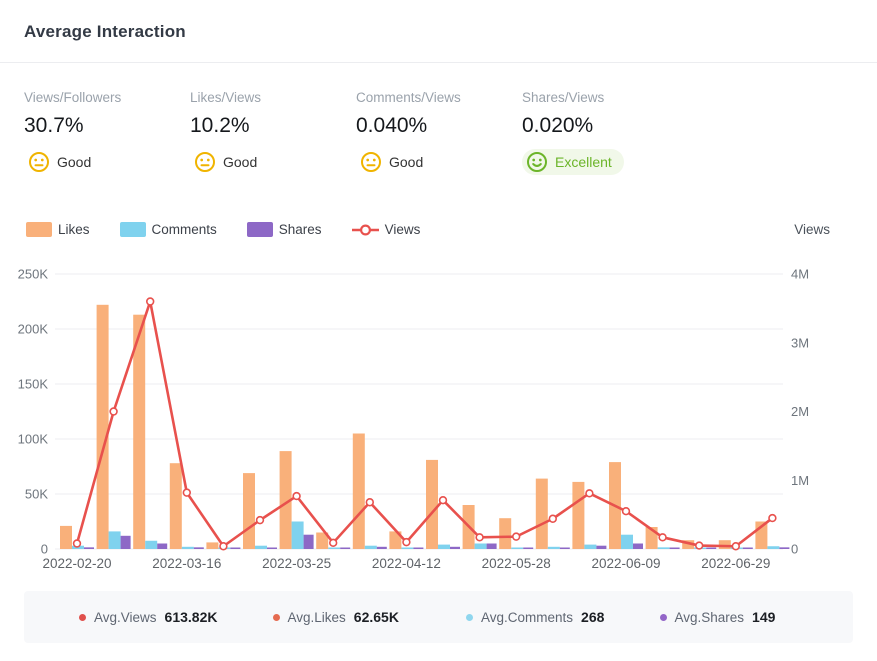 The height and width of the screenshot is (661, 877). What do you see at coordinates (527, 617) in the screenshot?
I see `stat-label: Avg.Comments` at bounding box center [527, 617].